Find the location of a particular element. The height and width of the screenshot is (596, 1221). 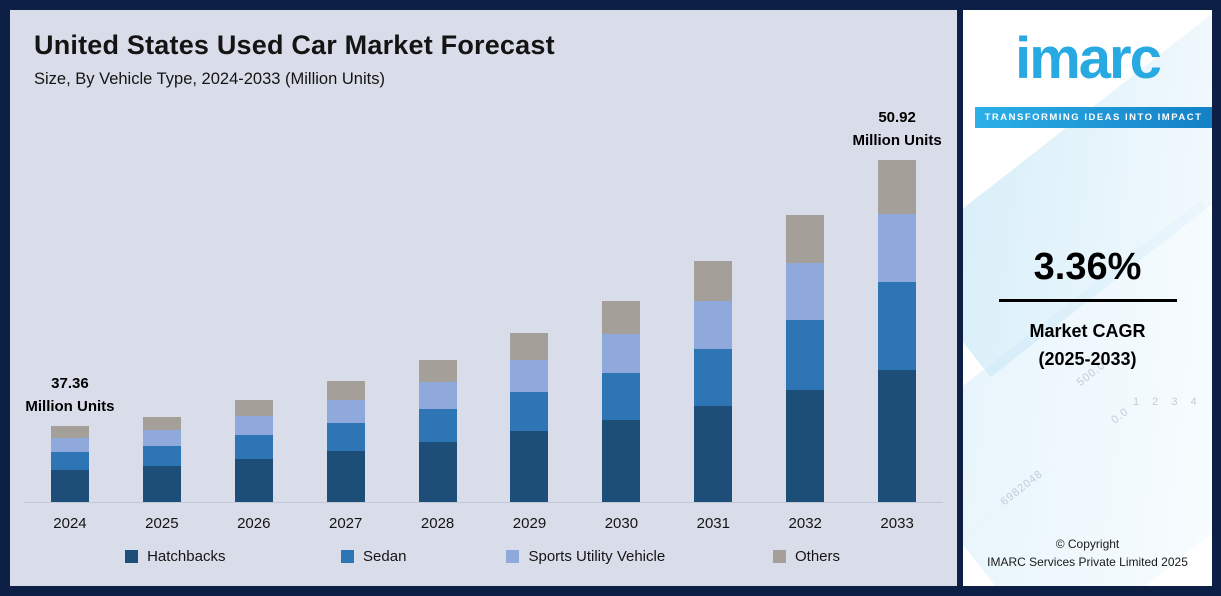

cagr-caption-line2: (2025-2033) is located at coordinates (1087, 358).